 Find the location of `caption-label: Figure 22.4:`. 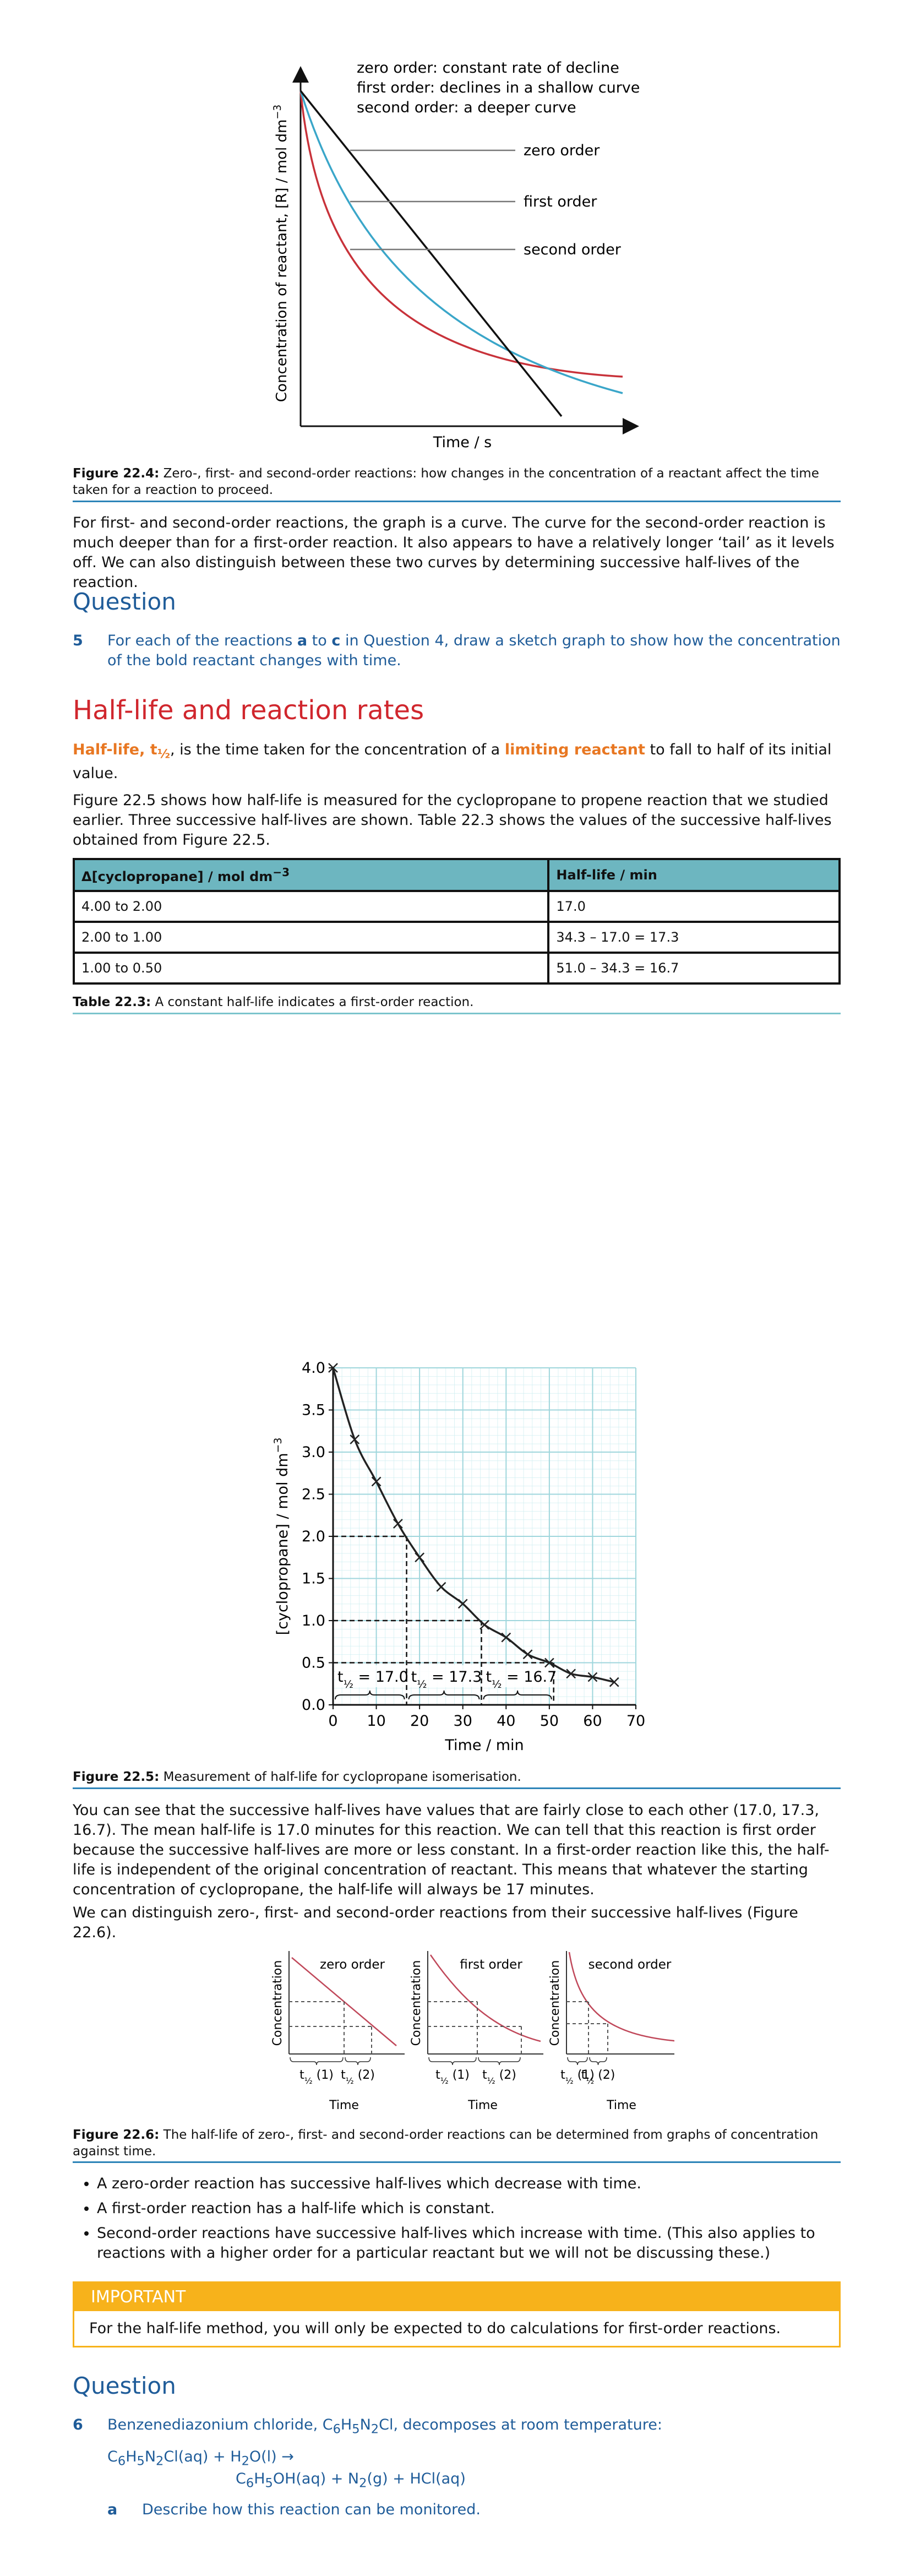

caption-label: Figure 22.4: is located at coordinates (117, 473).